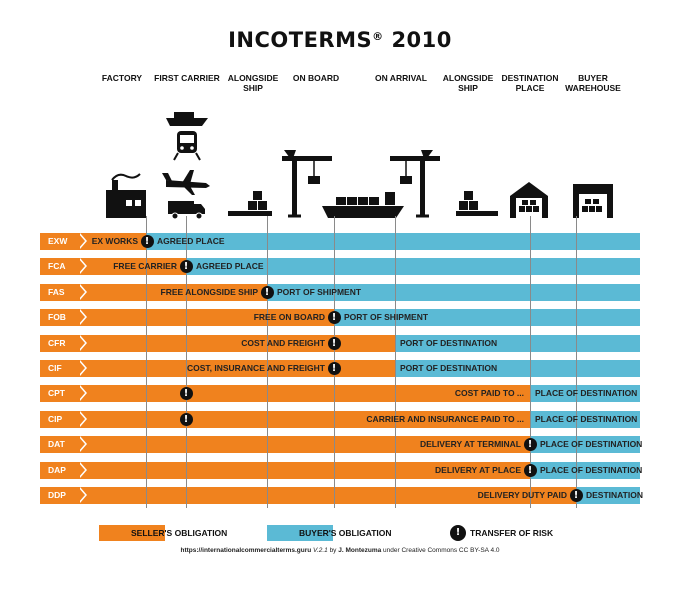 The width and height of the screenshot is (680, 612). What do you see at coordinates (529, 200) in the screenshot?
I see `warehouse-icon` at bounding box center [529, 200].